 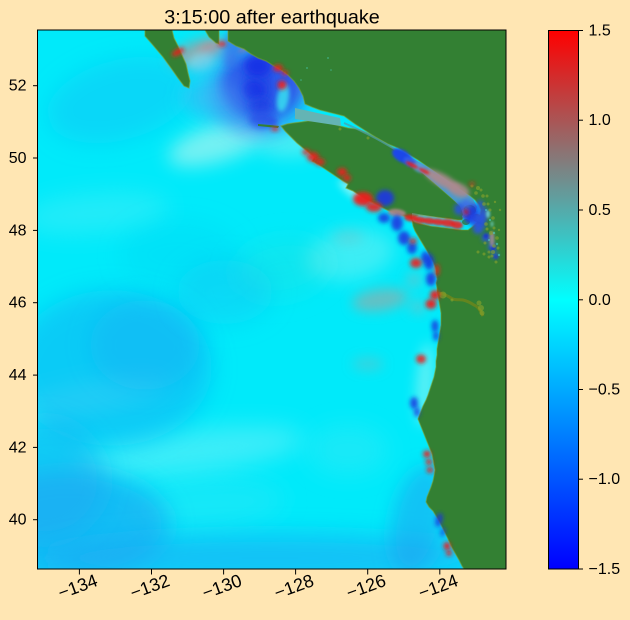 What do you see at coordinates (18, 447) in the screenshot?
I see `svg-text: 42` at bounding box center [18, 447].